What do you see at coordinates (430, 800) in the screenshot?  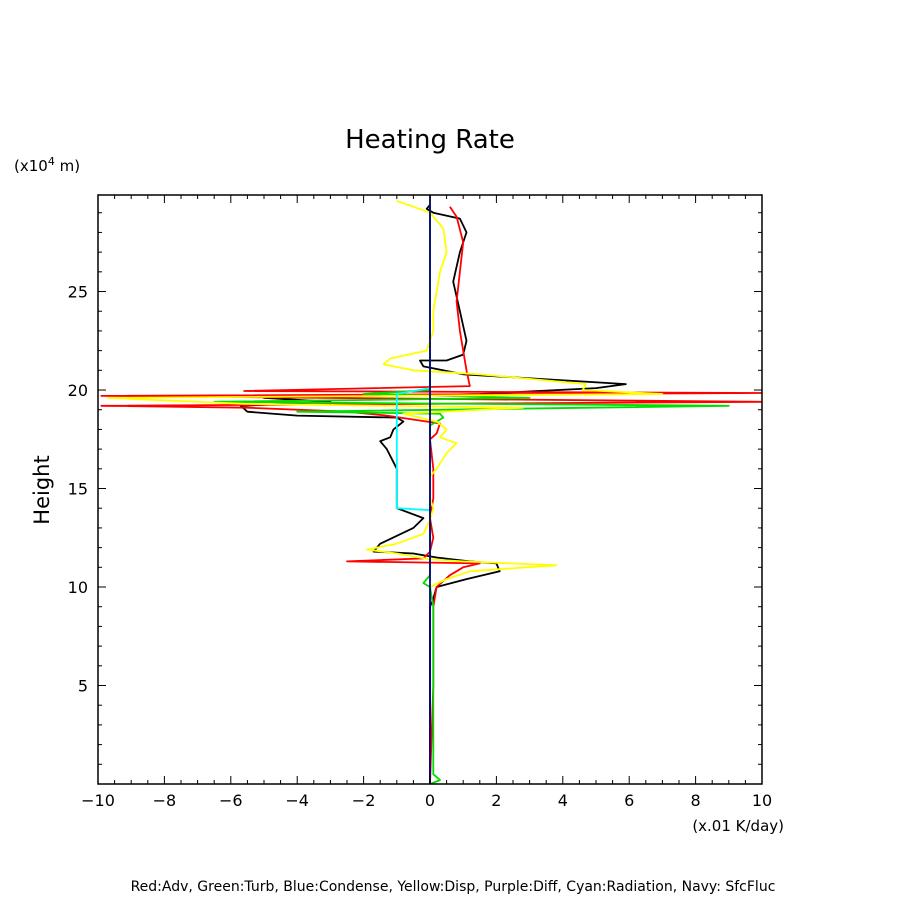 I see `x-tick-label: 0` at bounding box center [430, 800].